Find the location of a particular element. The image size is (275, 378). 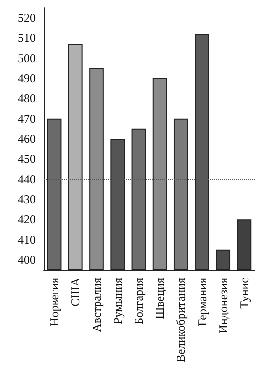

x-tick-label: Австралия is located at coordinates (97, 305).